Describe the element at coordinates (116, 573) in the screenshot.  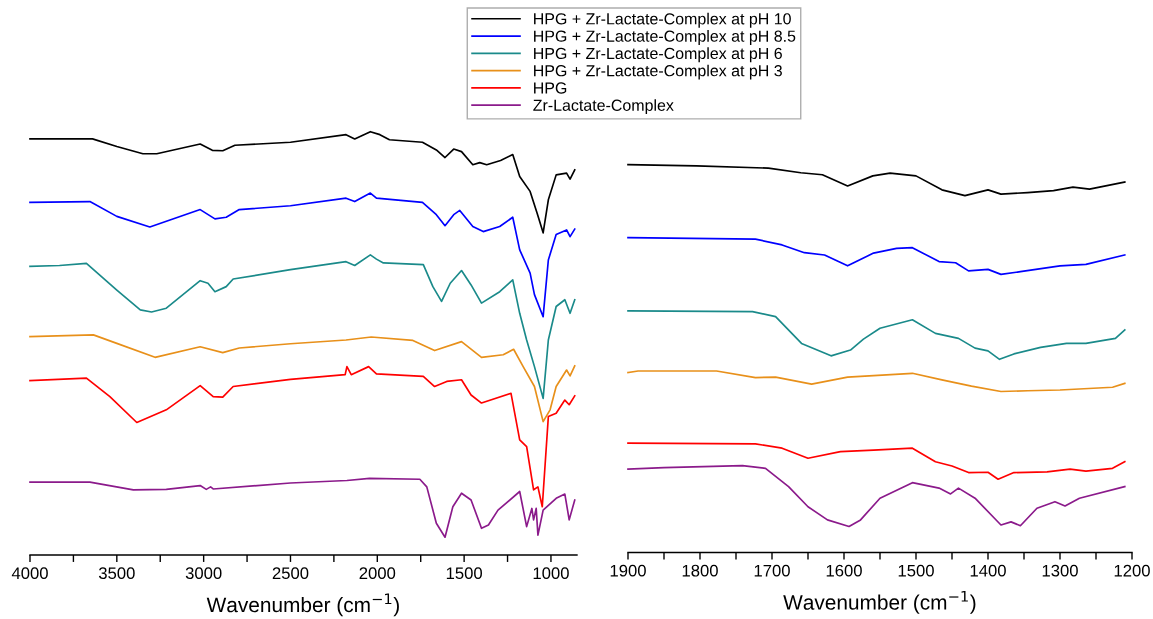
I see `x-tick-label: 3500` at that location.